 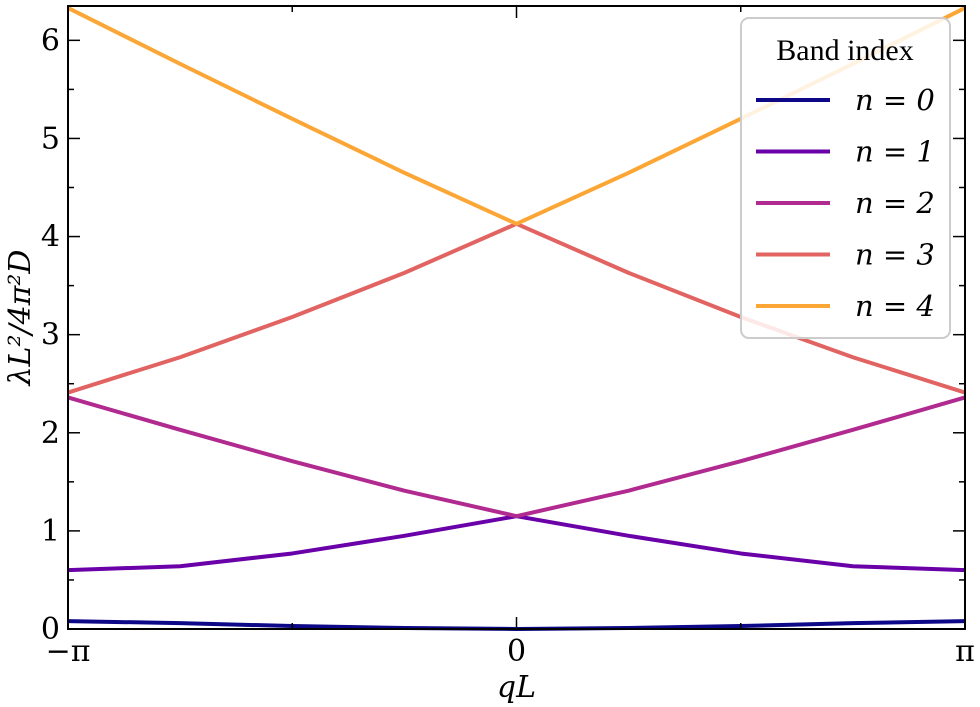 I want to click on x-axis-label: qL, so click(x=516, y=687).